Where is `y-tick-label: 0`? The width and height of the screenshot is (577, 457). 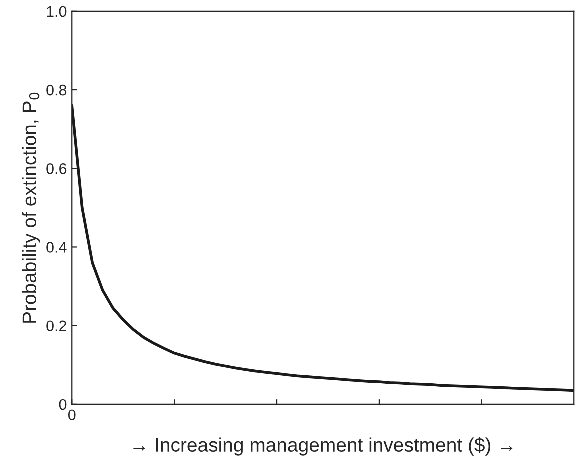
y-tick-label: 0 is located at coordinates (63, 404).